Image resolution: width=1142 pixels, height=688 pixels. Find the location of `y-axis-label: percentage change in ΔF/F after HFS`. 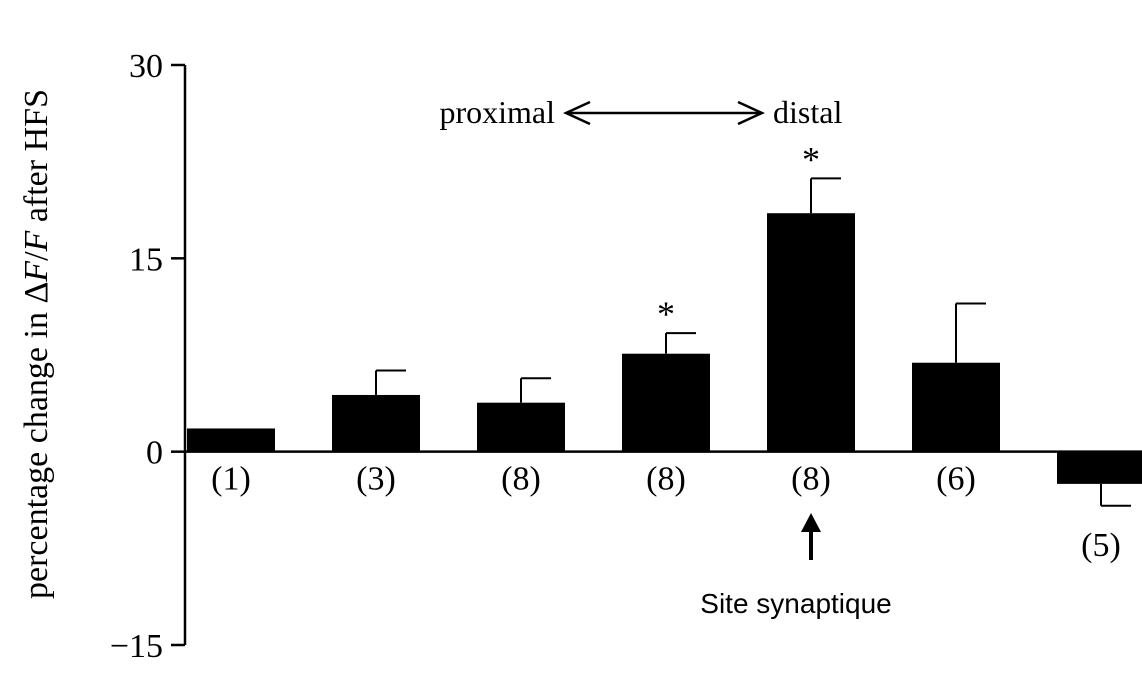

y-axis-label: percentage change in ΔF/F after HFS is located at coordinates (36, 344).